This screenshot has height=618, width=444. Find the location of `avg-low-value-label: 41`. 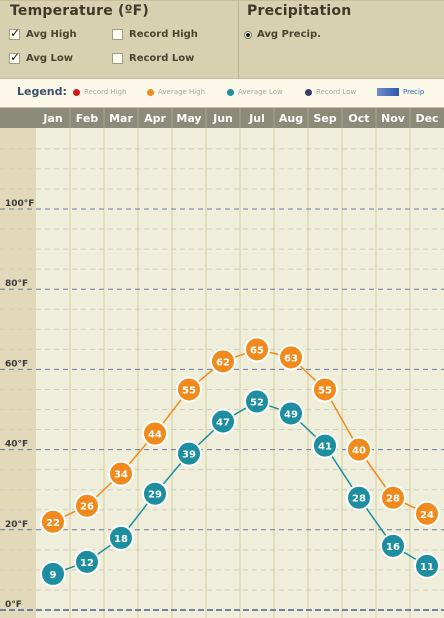

avg-low-value-label: 41 is located at coordinates (325, 447).